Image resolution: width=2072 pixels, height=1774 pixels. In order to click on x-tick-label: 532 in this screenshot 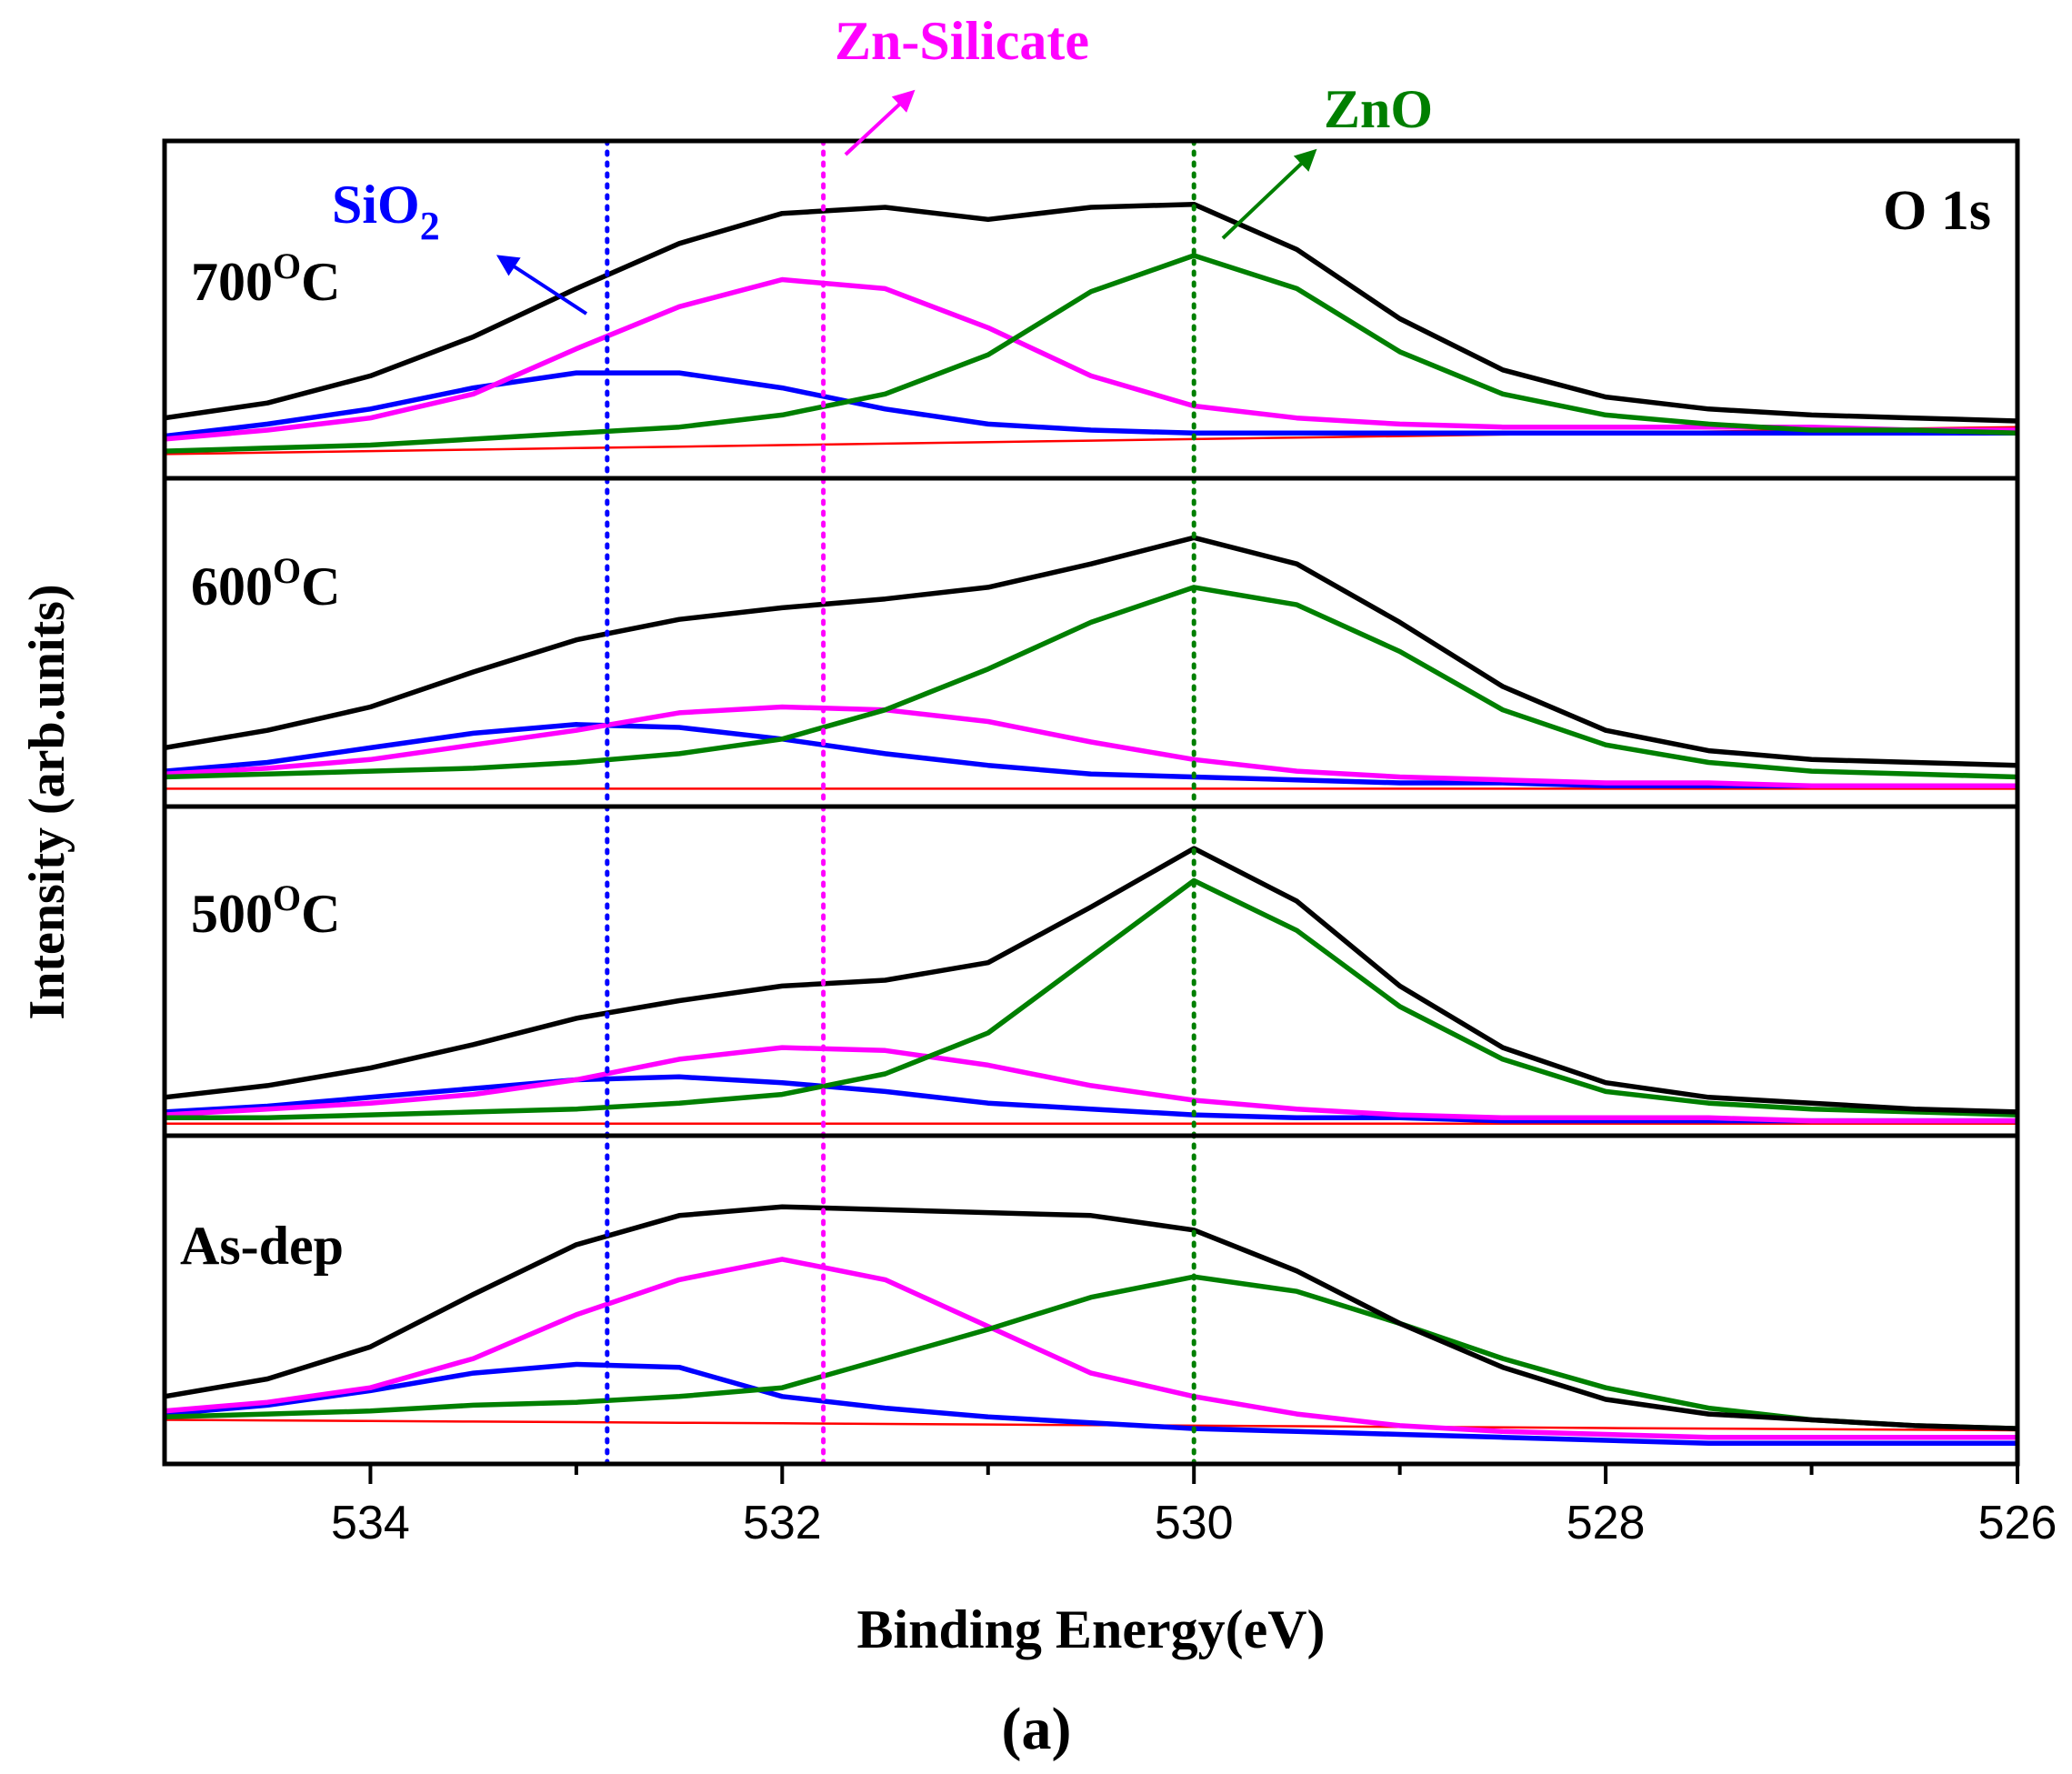, I will do `click(782, 1523)`.